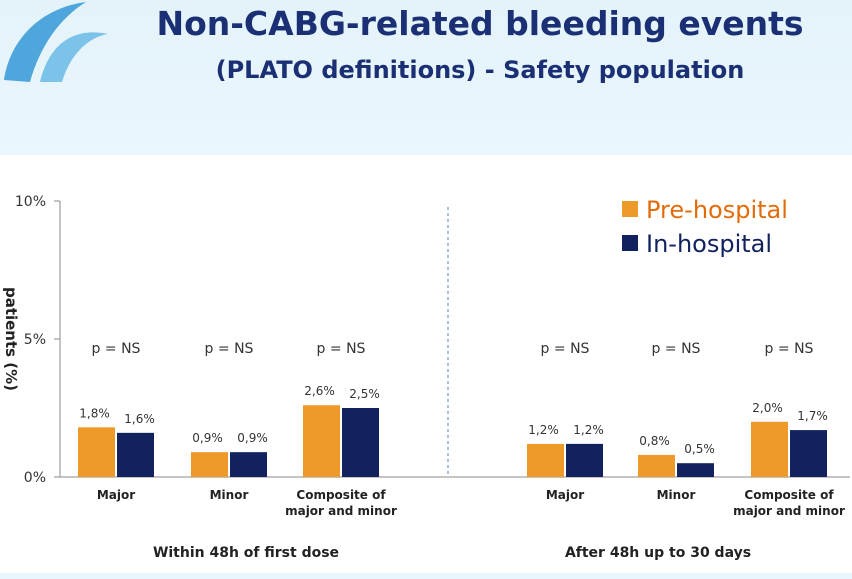 This screenshot has width=852, height=579. Describe the element at coordinates (35, 340) in the screenshot. I see `y-tick-label: 5%` at that location.